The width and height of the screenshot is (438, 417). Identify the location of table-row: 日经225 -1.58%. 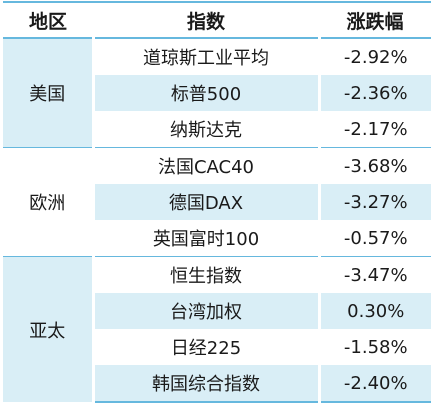
(217, 347).